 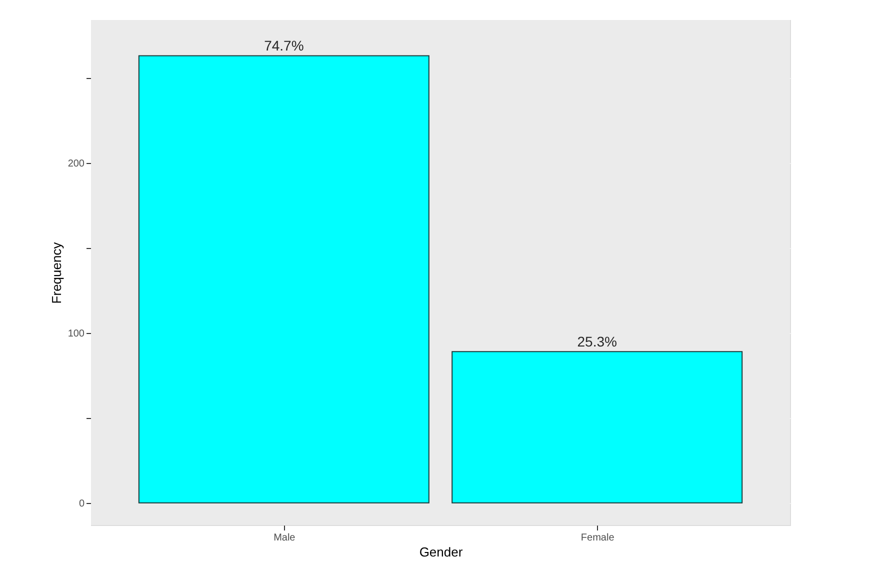 What do you see at coordinates (441, 552) in the screenshot?
I see `x-axis-title: Gender` at bounding box center [441, 552].